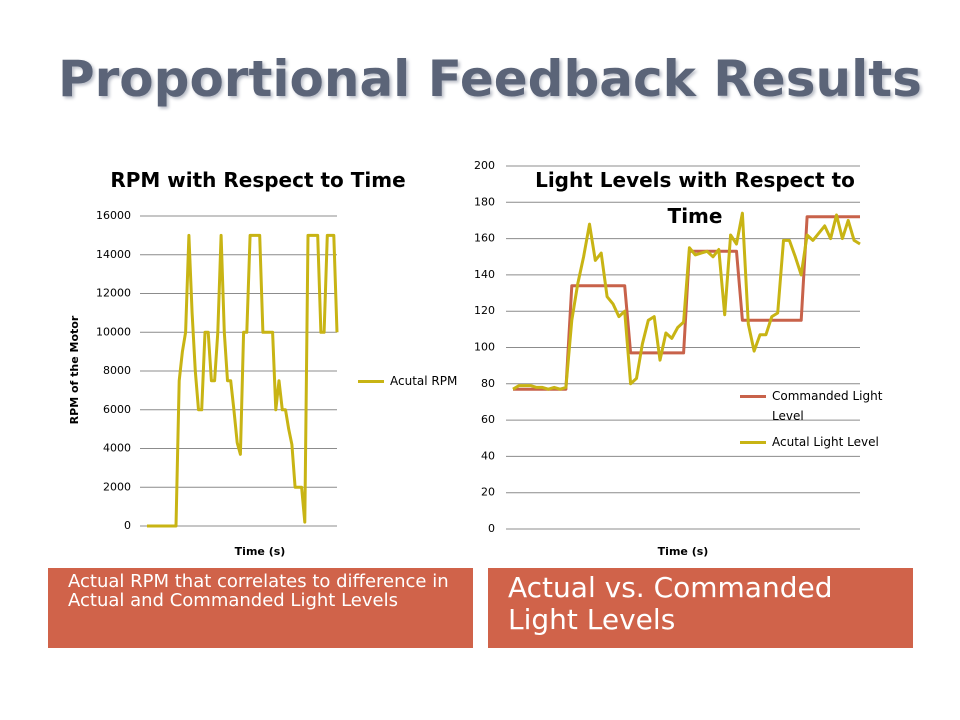  What do you see at coordinates (113, 293) in the screenshot?
I see `y-tick-label: 12000` at bounding box center [113, 293].